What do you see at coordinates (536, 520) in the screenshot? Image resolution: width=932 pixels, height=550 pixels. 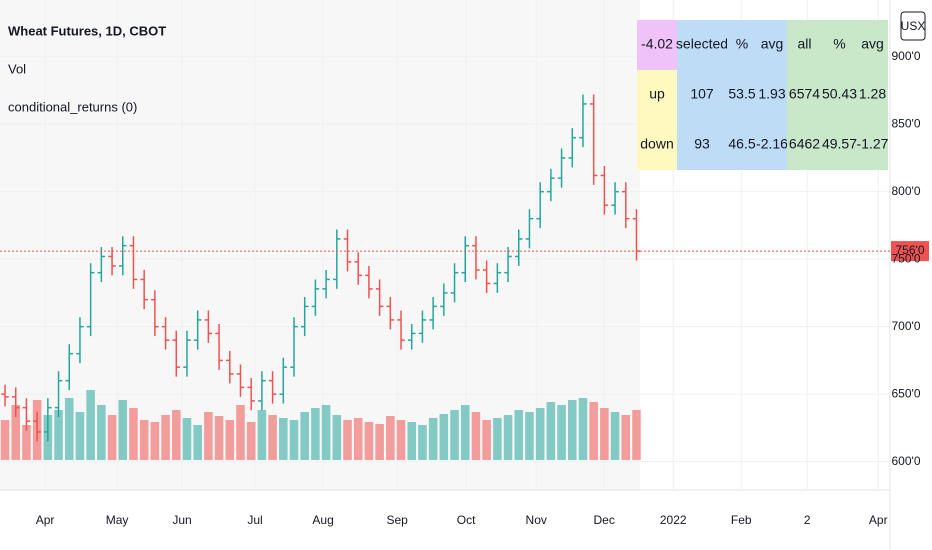 I see `x-tick-label: Nov` at bounding box center [536, 520].